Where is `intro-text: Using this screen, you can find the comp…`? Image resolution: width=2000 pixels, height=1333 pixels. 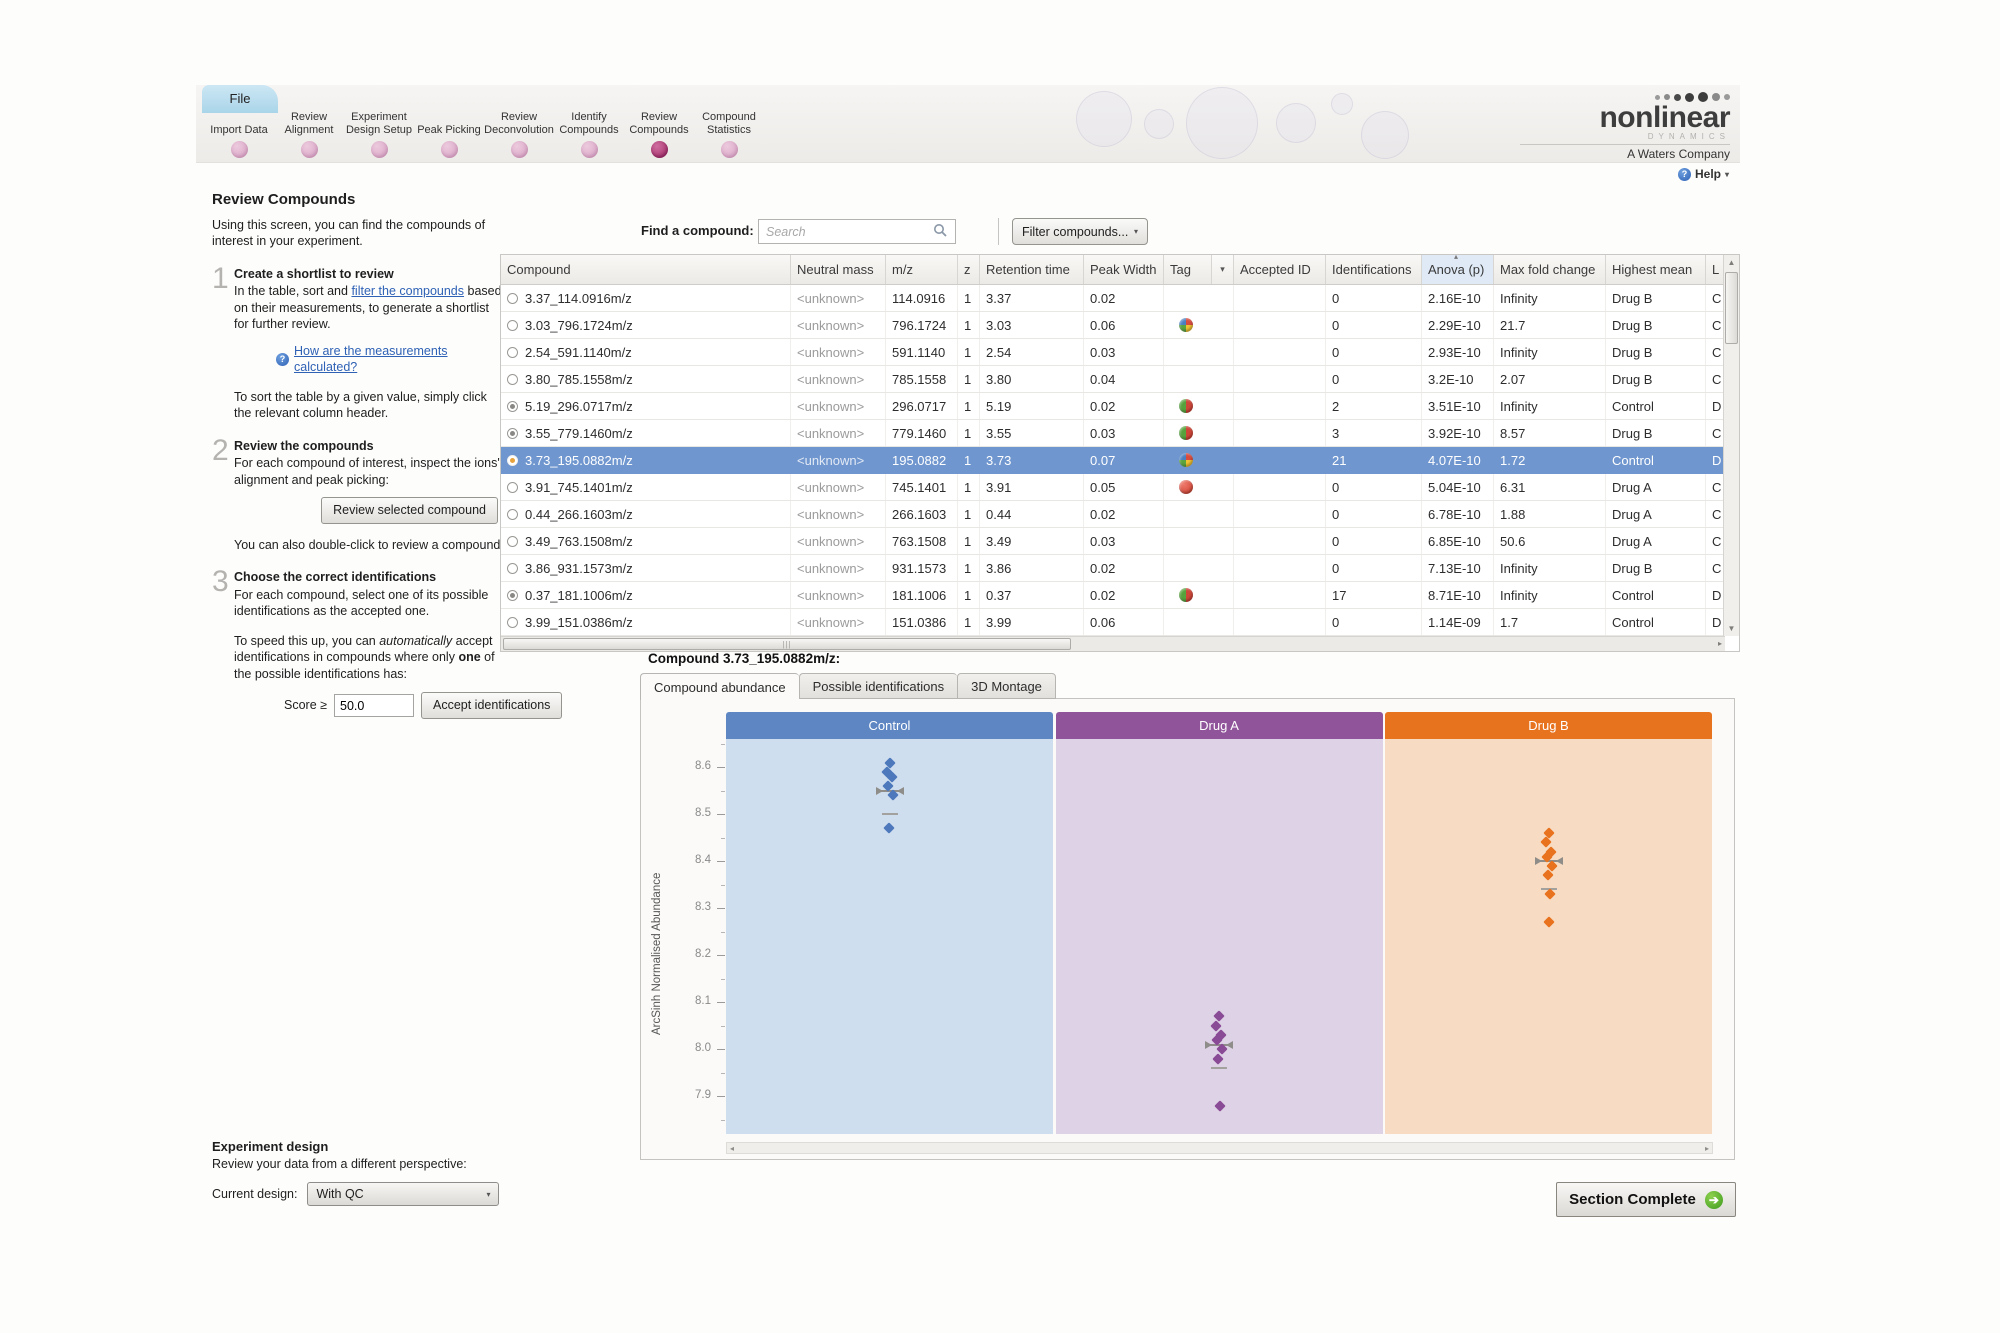 intro-text: Using this screen, you can find the comp… is located at coordinates (349, 233).